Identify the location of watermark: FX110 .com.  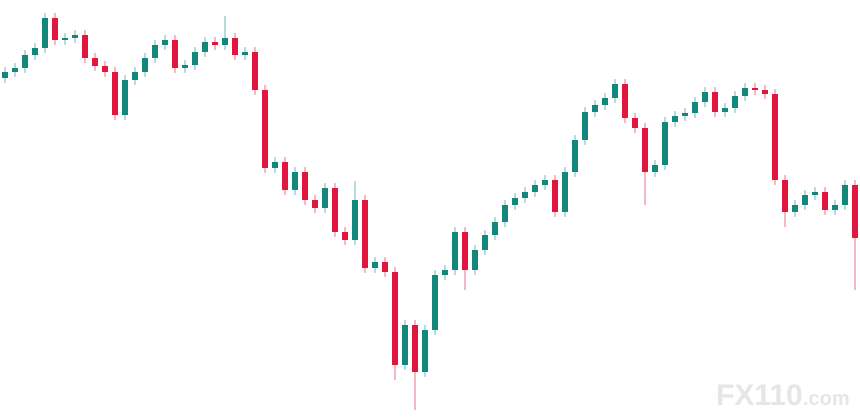
(783, 395).